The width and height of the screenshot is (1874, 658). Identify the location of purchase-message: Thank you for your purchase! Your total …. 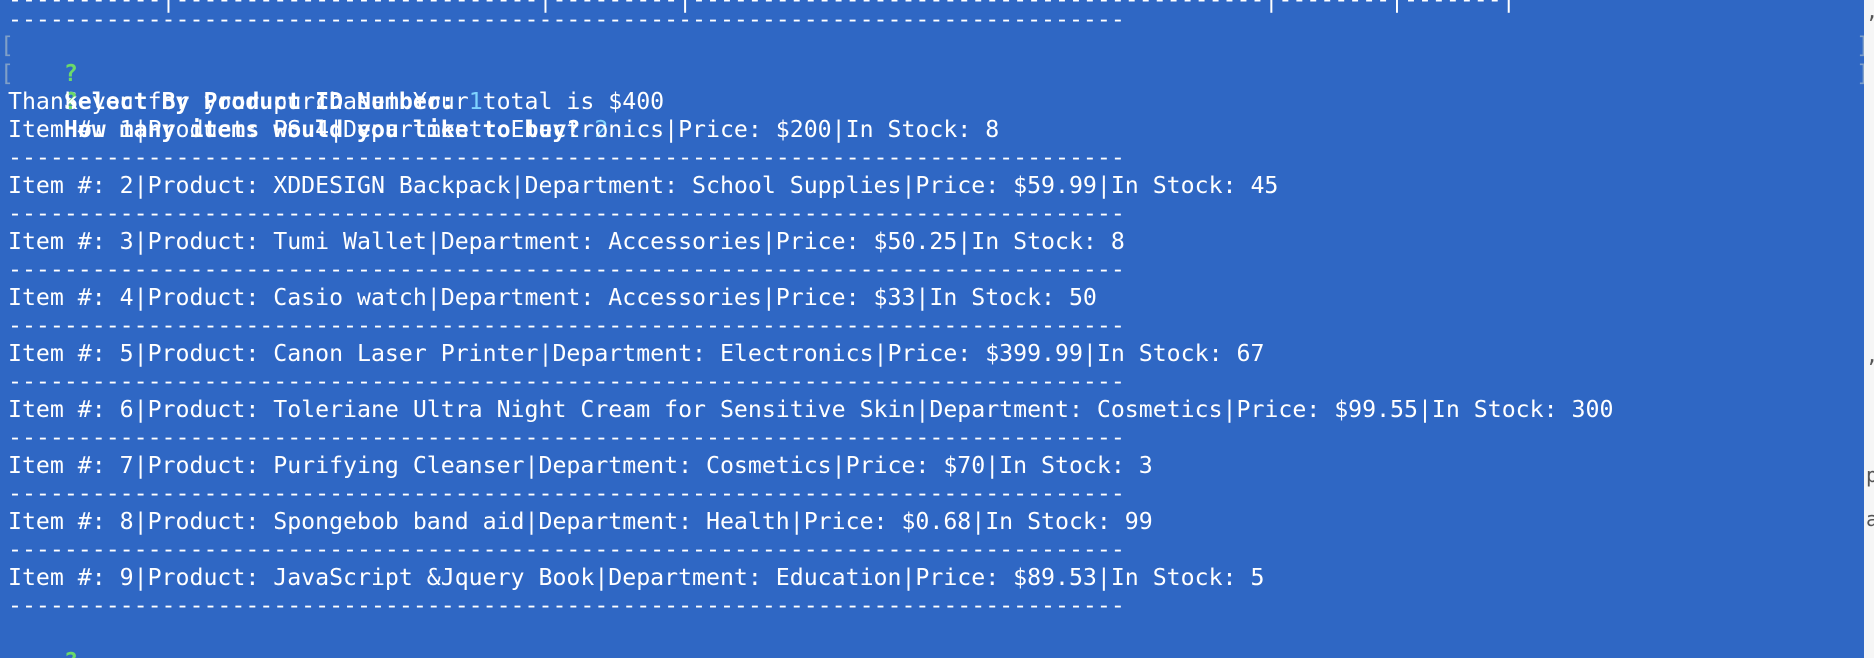
(336, 101).